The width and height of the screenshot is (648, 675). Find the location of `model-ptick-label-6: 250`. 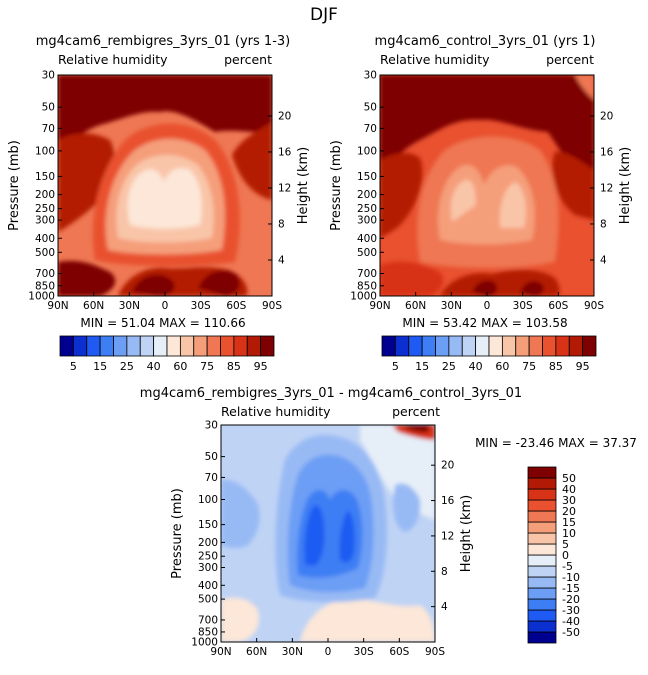

model-ptick-label-6: 250 is located at coordinates (45, 209).